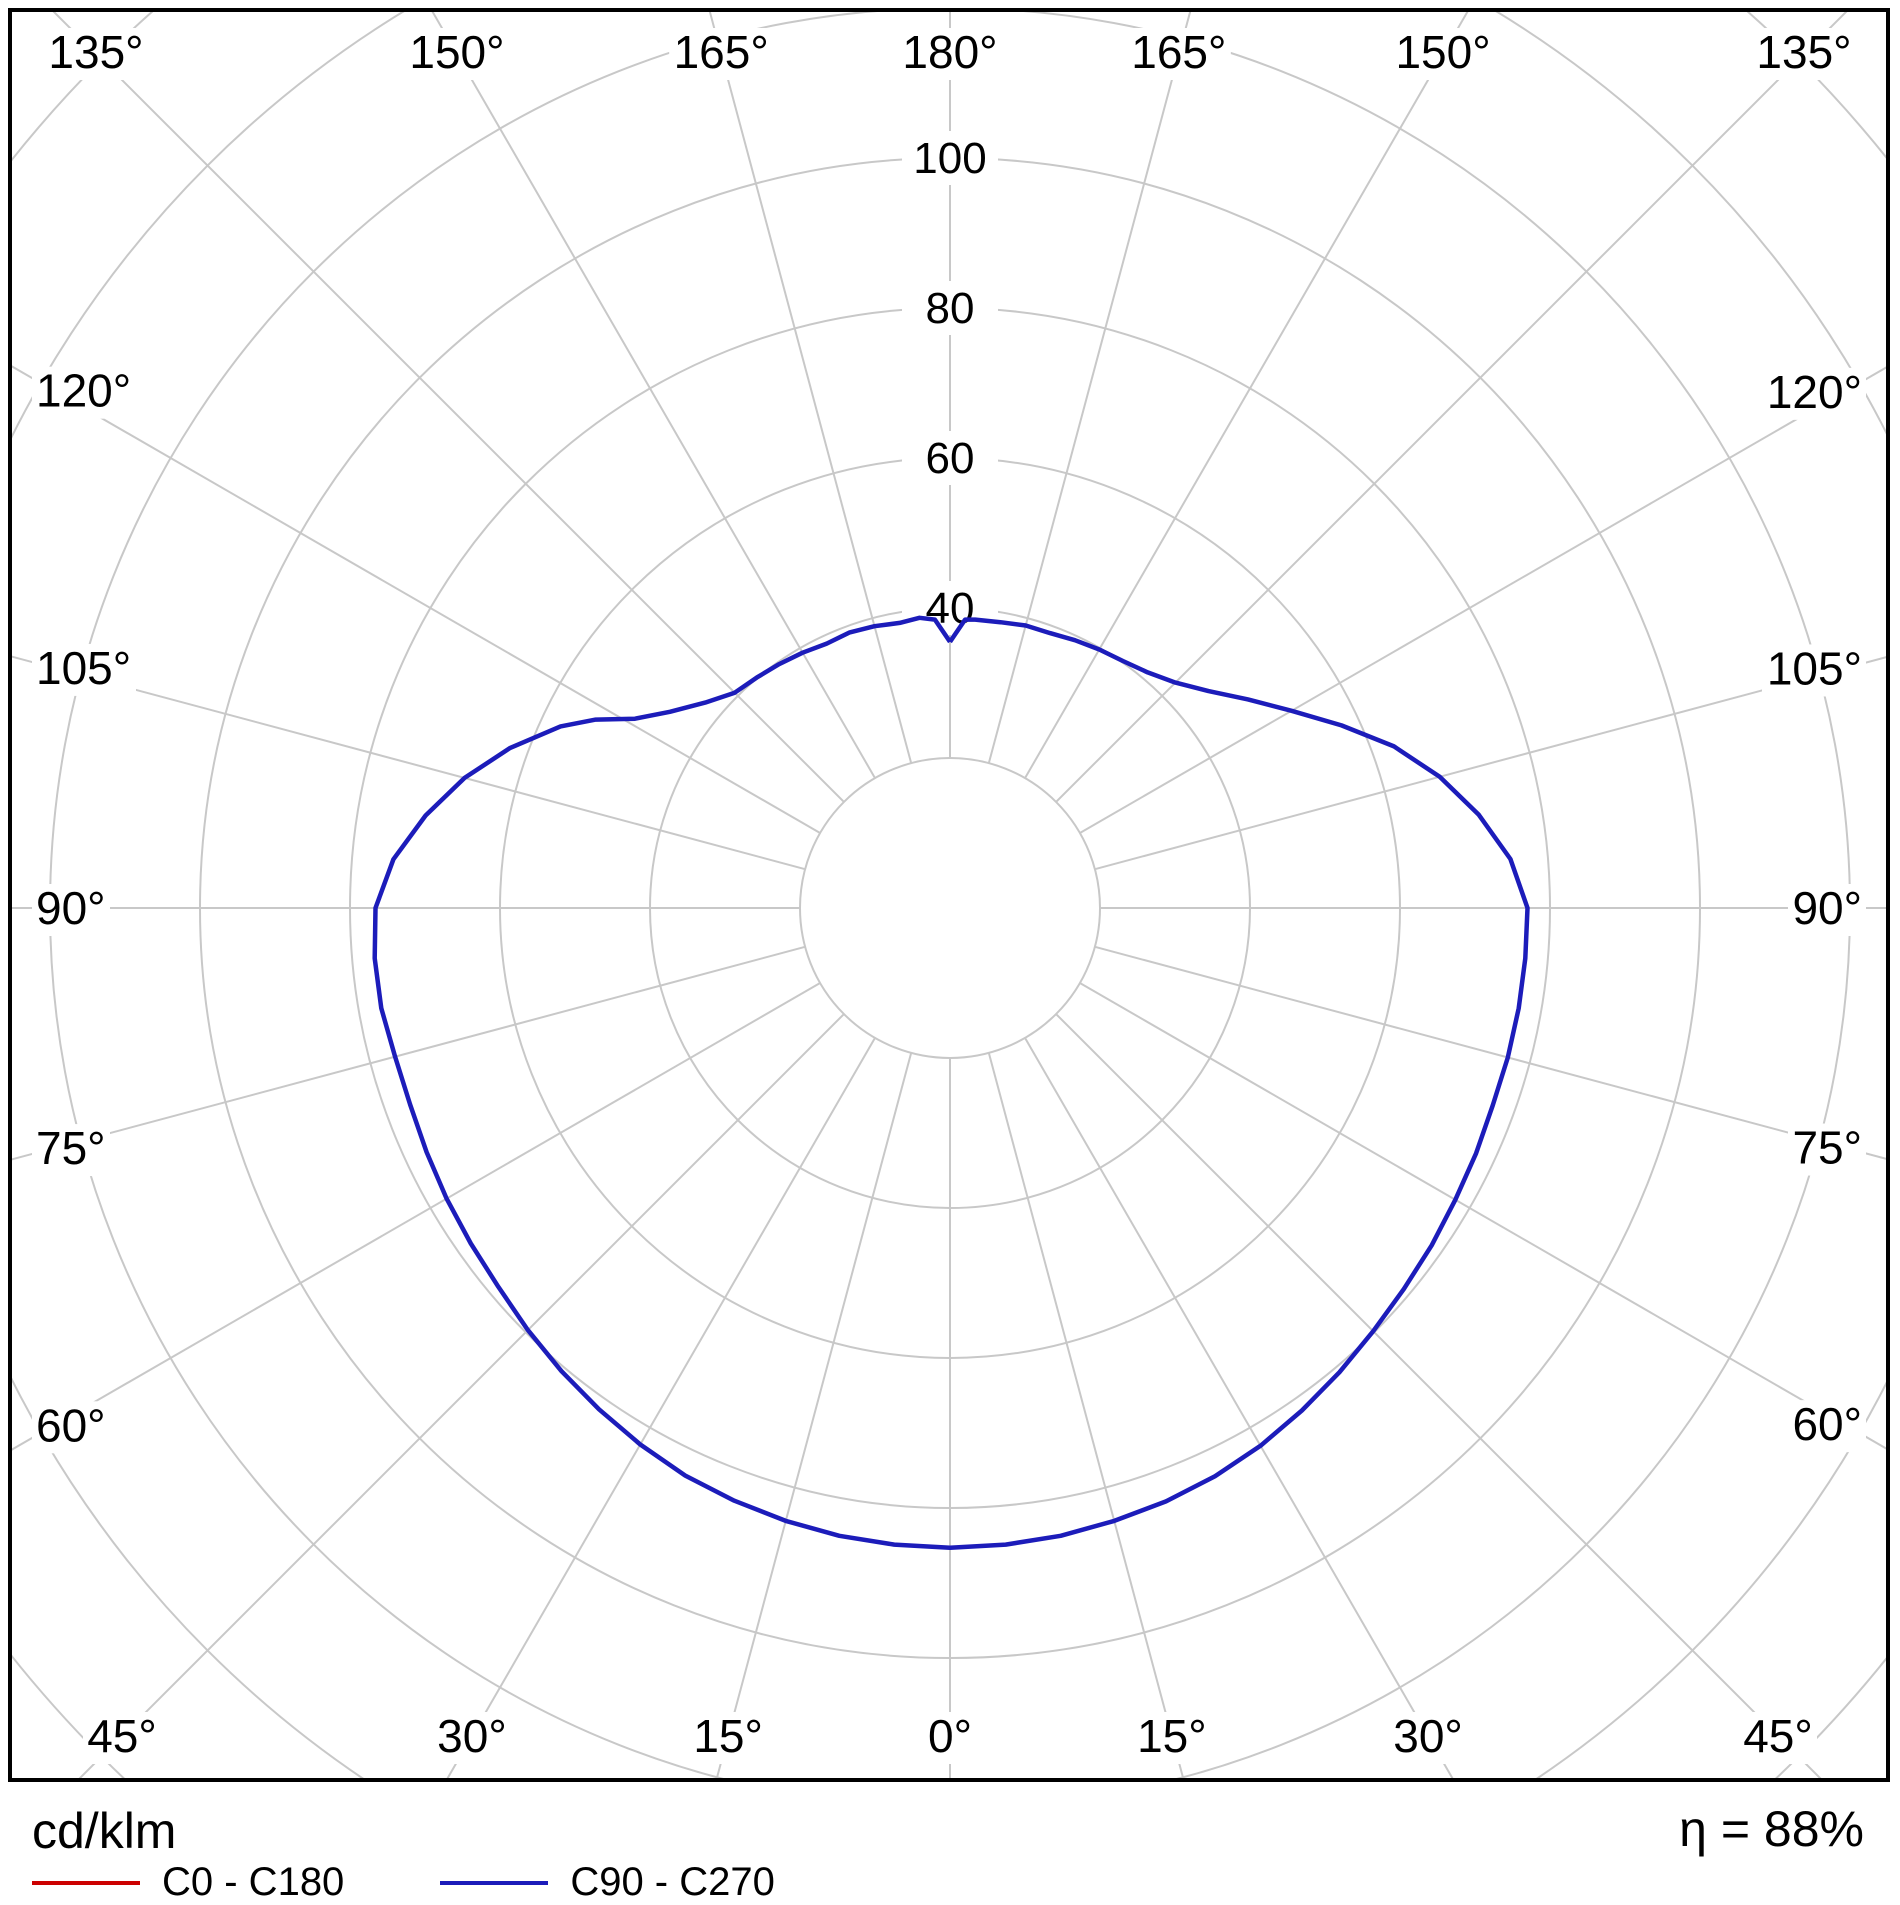  Describe the element at coordinates (253, 1882) in the screenshot. I see `legend-label-c0-c180: C0 - C180` at that location.